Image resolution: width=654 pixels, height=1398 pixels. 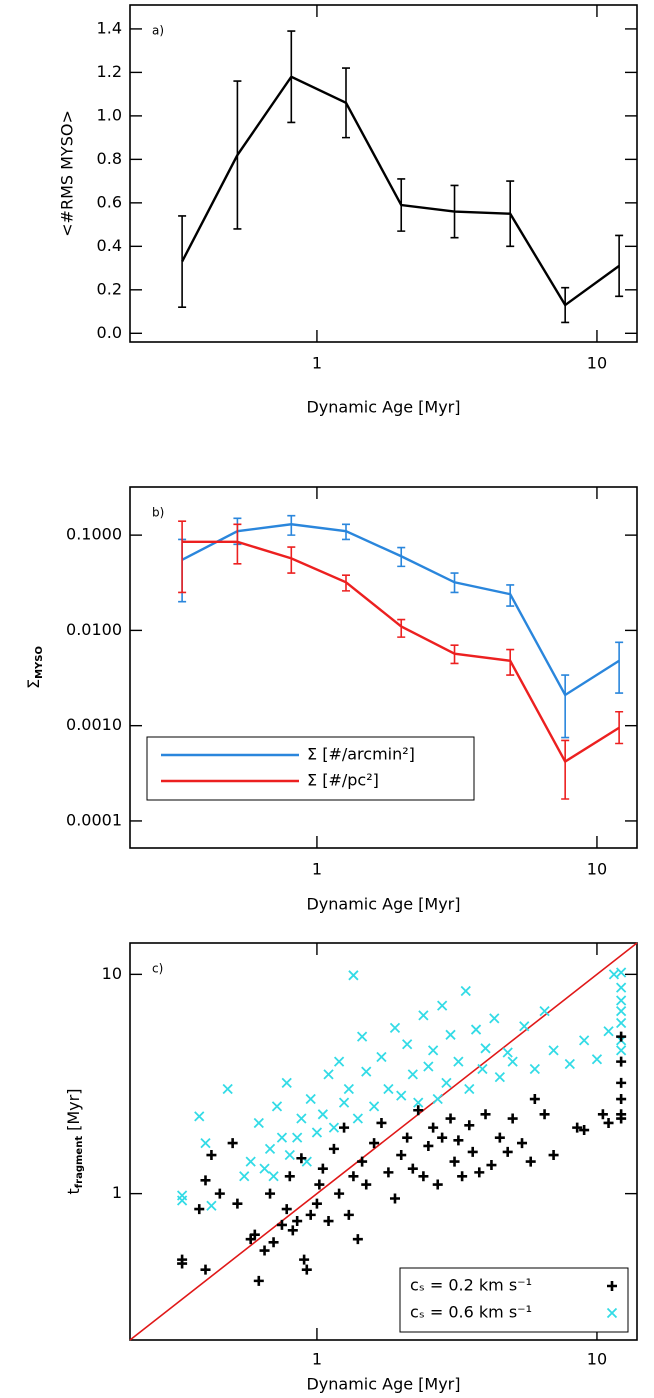 What do you see at coordinates (94, 819) in the screenshot?
I see `y-tick-label: 0.0001` at bounding box center [94, 819].